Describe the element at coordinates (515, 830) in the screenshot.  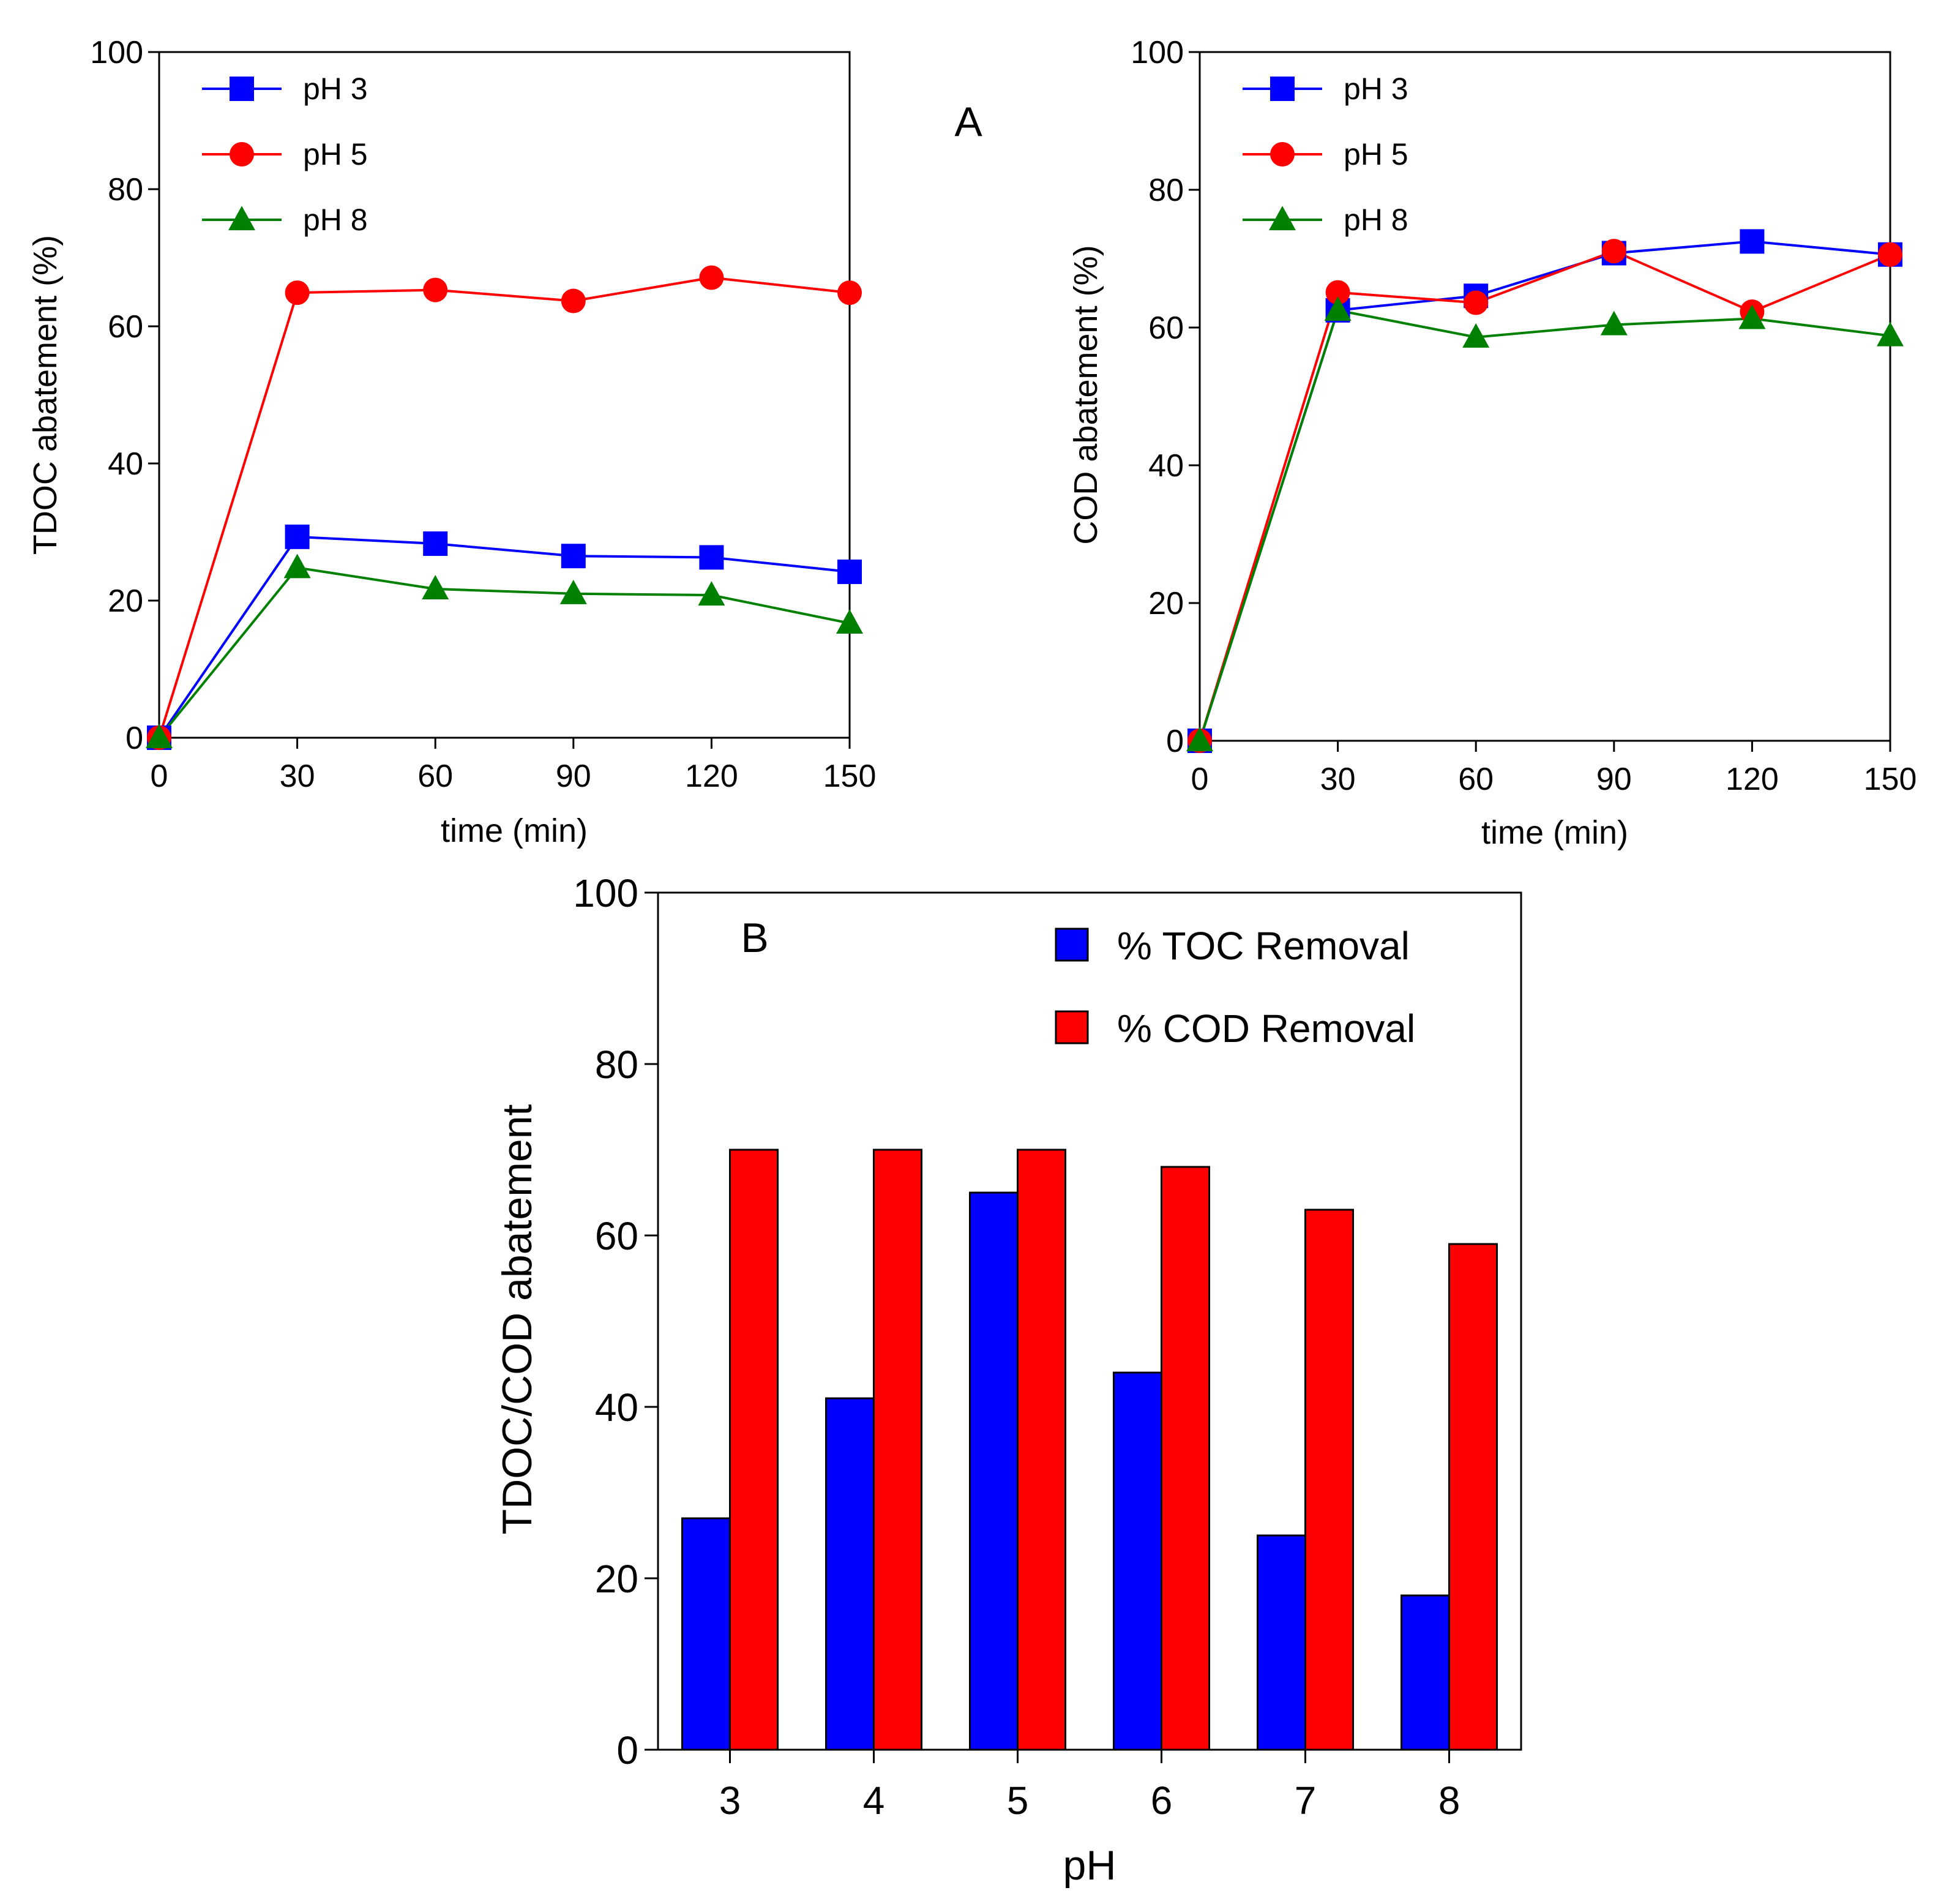
I see `x-axis-label: time (min)` at that location.